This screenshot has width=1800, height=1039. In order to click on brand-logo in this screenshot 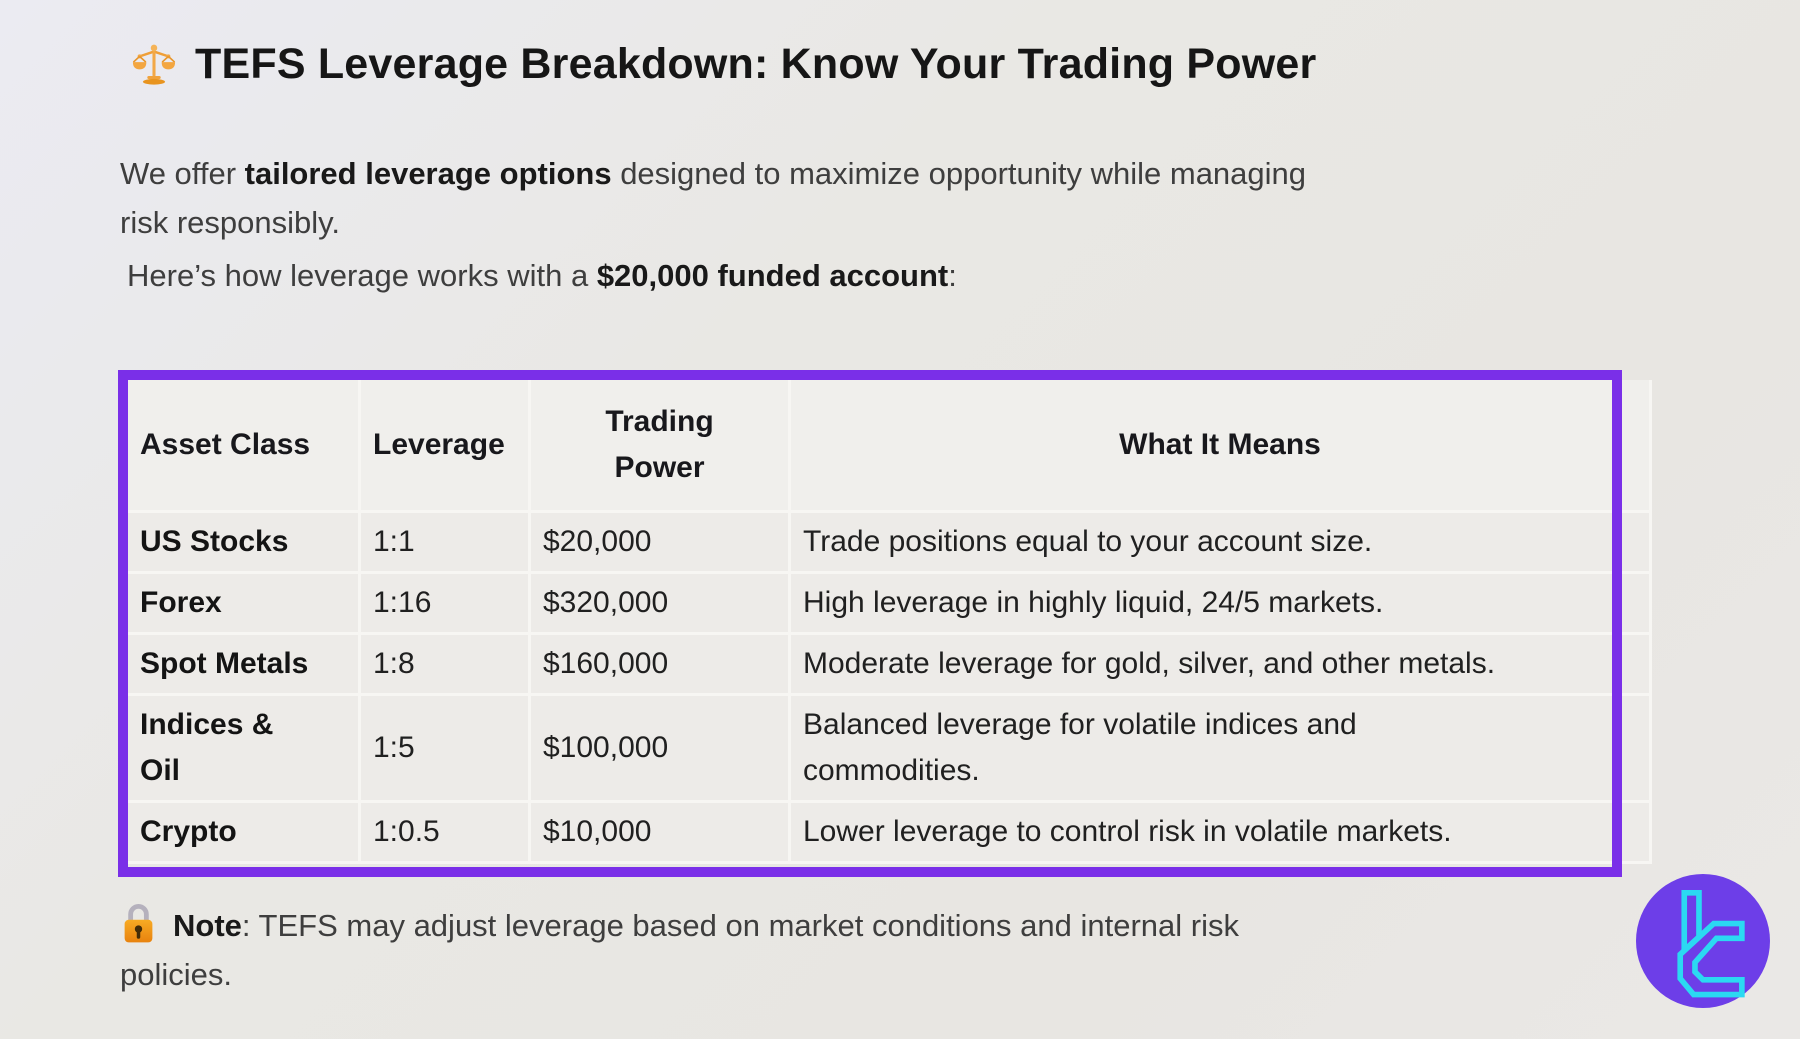, I will do `click(1703, 941)`.